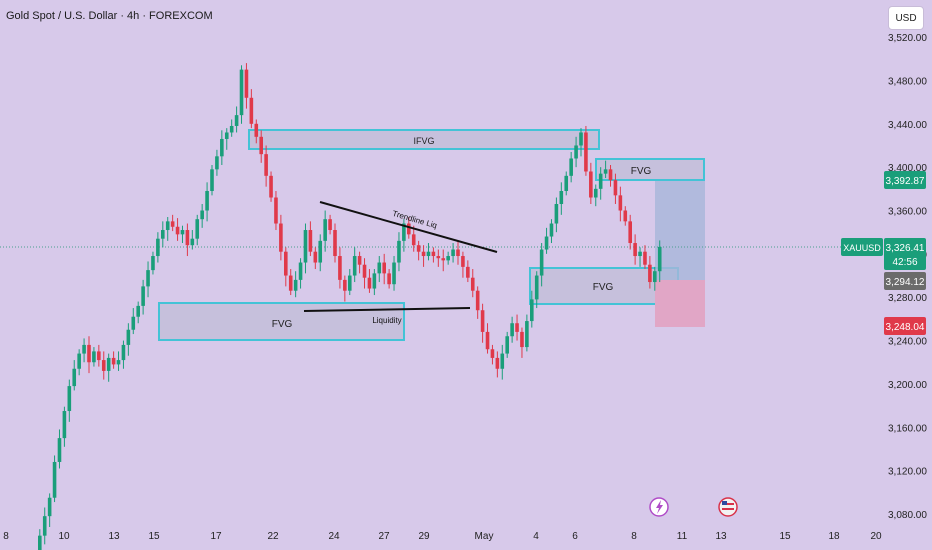 Image resolution: width=932 pixels, height=550 pixels. I want to click on flag-stripe-icon, so click(728, 504).